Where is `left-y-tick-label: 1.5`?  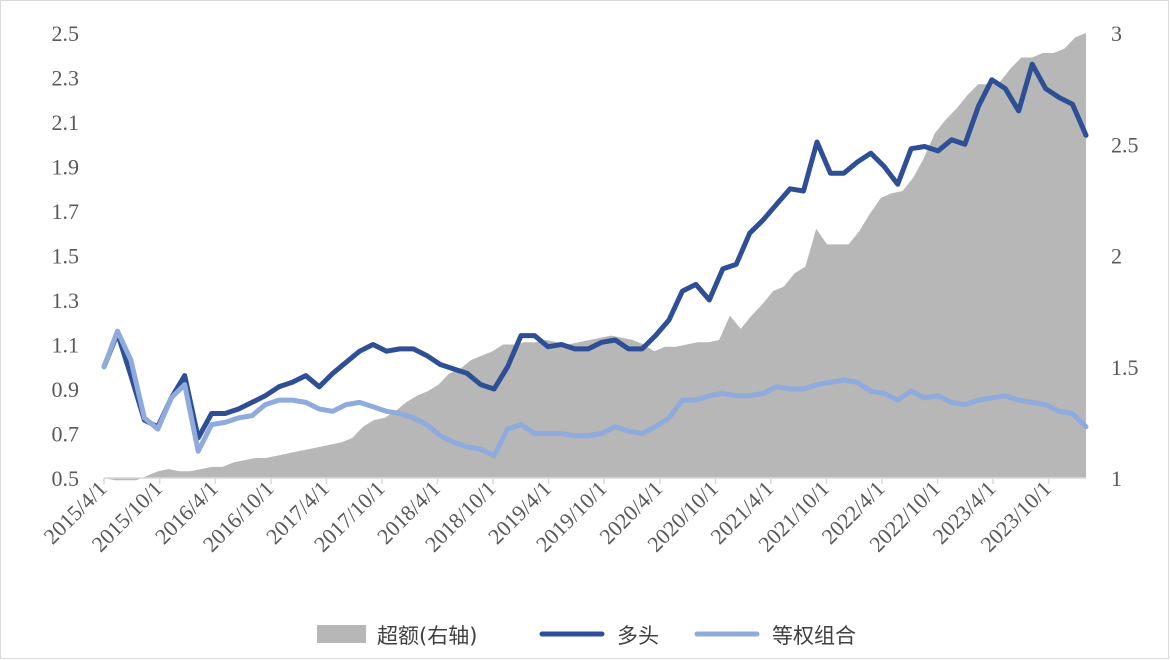 left-y-tick-label: 1.5 is located at coordinates (66, 256).